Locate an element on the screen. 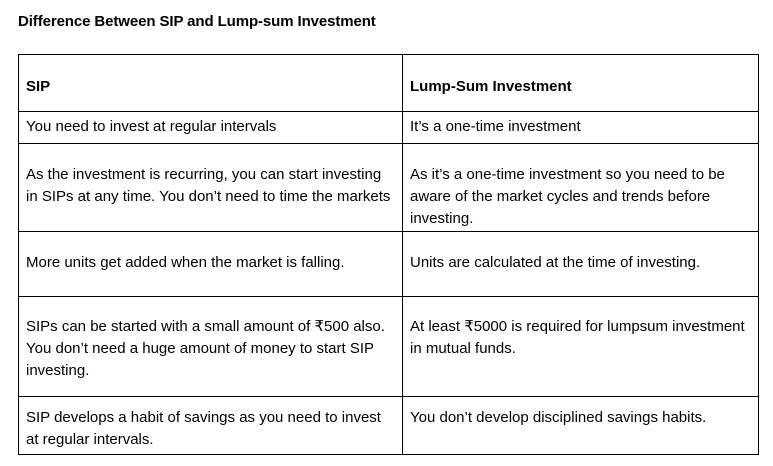  column-header-sip: SIP is located at coordinates (210, 83).